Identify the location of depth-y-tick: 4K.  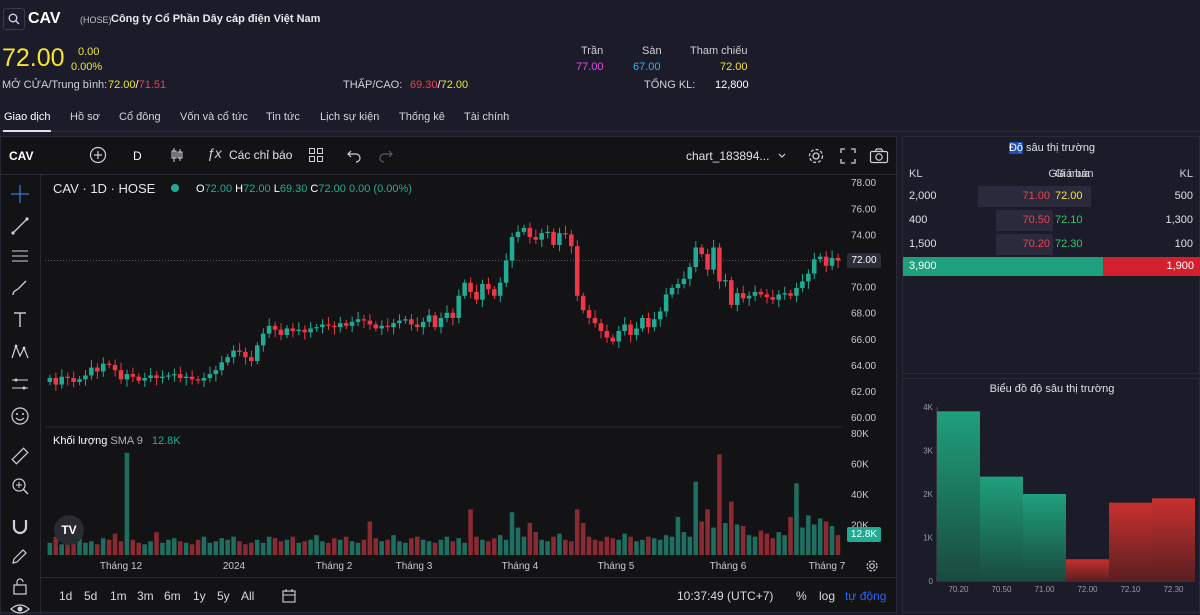
(928, 407).